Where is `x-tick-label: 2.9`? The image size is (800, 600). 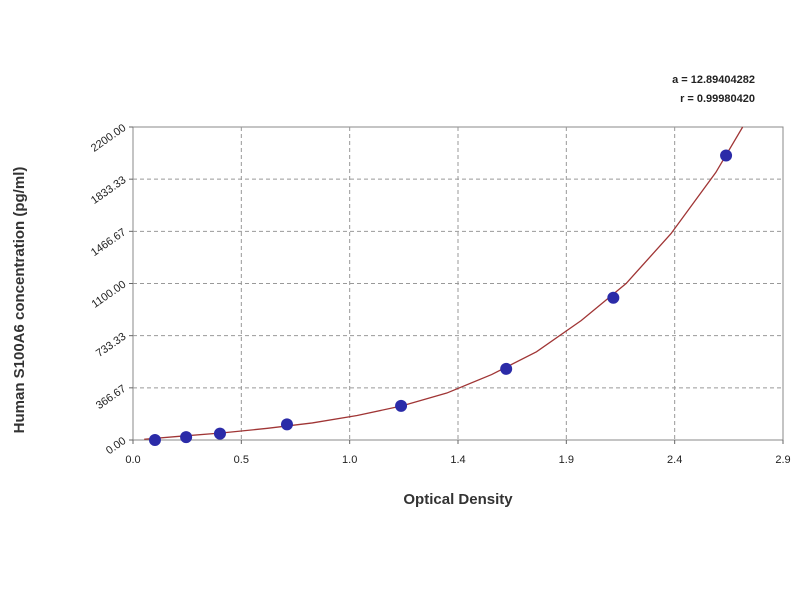
x-tick-label: 2.9 is located at coordinates (782, 460).